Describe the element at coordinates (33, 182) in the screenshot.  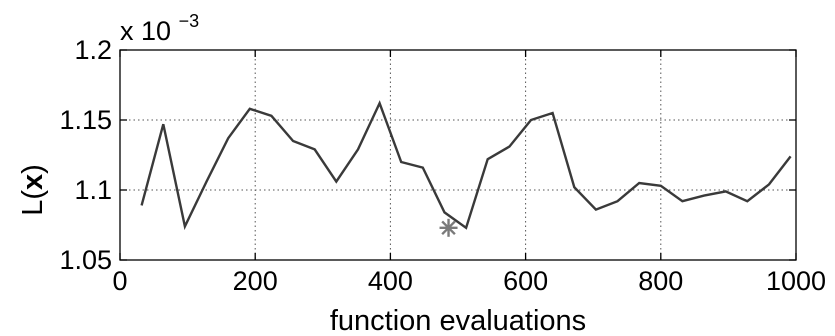
I see `y-axis-label-variable: x` at that location.